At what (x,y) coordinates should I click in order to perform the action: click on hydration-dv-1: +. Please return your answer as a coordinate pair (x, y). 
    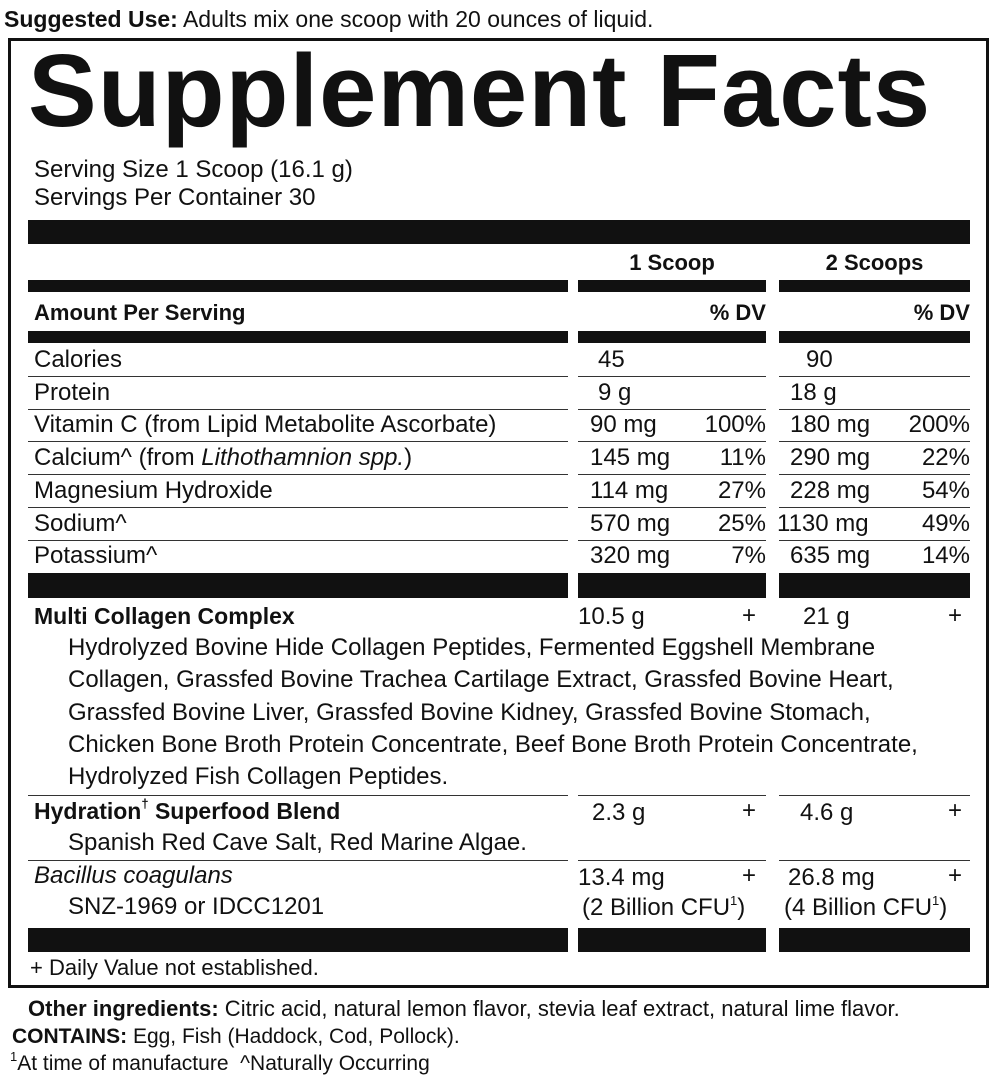
    Looking at the image, I should click on (748, 810).